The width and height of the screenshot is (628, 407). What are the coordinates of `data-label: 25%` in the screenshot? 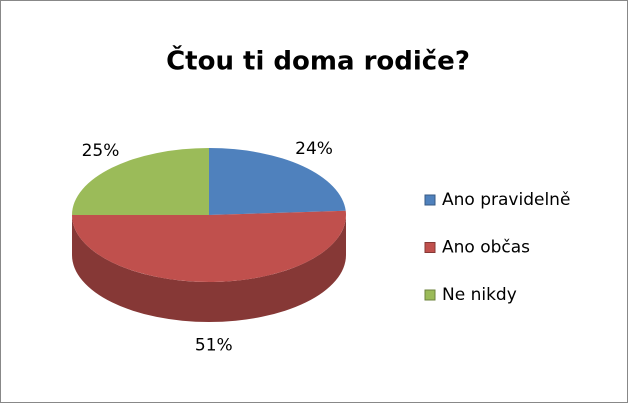 It's located at (101, 151).